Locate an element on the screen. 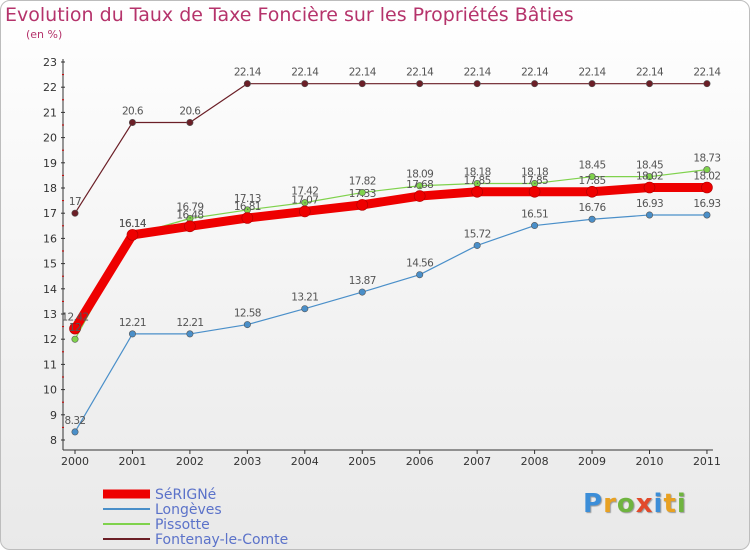 The height and width of the screenshot is (550, 750). data-label: 17.33 is located at coordinates (362, 194).